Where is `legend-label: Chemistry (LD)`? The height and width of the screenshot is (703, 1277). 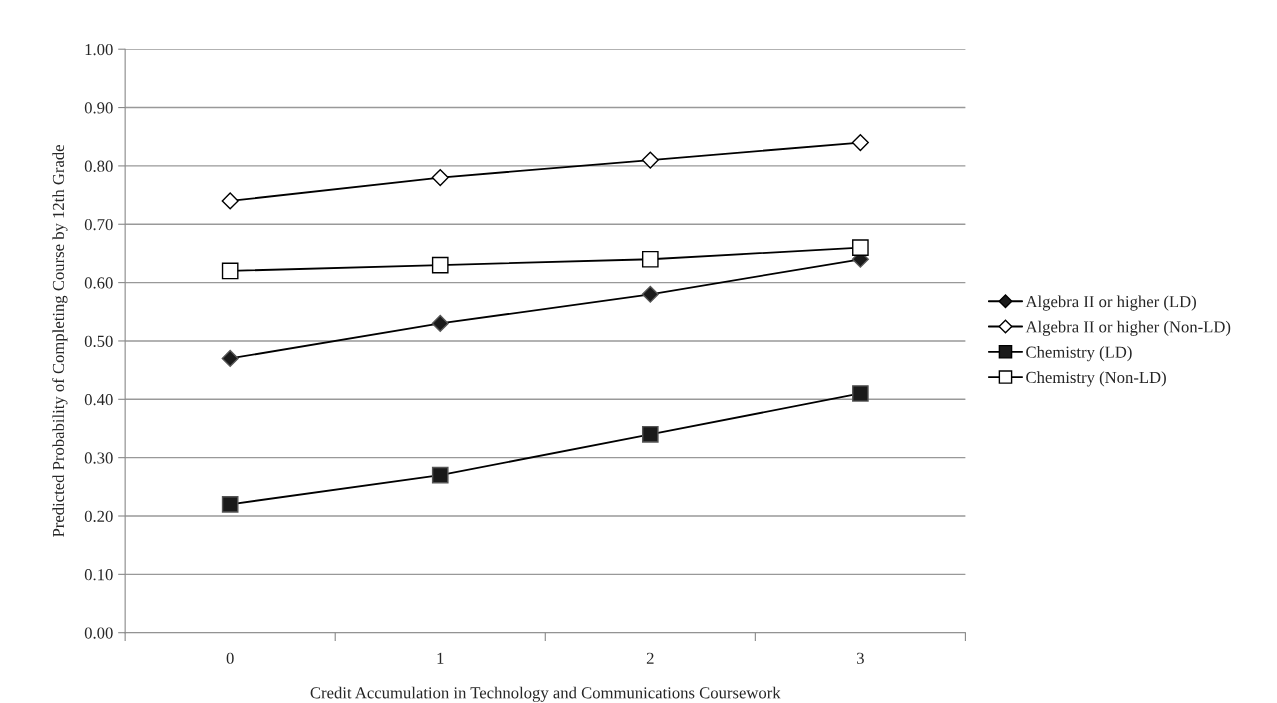 legend-label: Chemistry (LD) is located at coordinates (1079, 354).